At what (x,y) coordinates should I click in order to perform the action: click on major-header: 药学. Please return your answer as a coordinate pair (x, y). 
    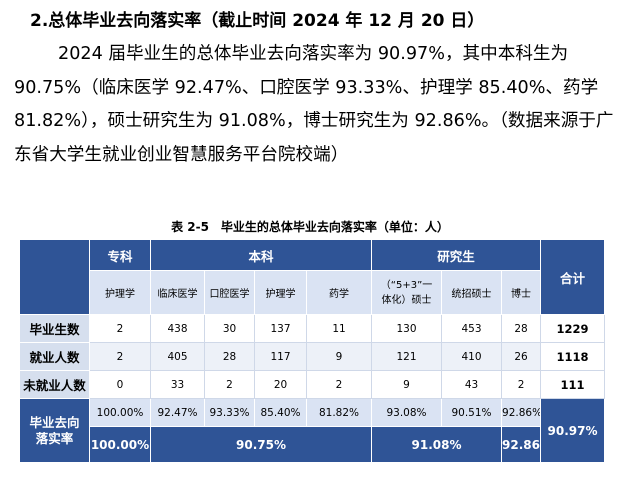
    Looking at the image, I should click on (339, 292).